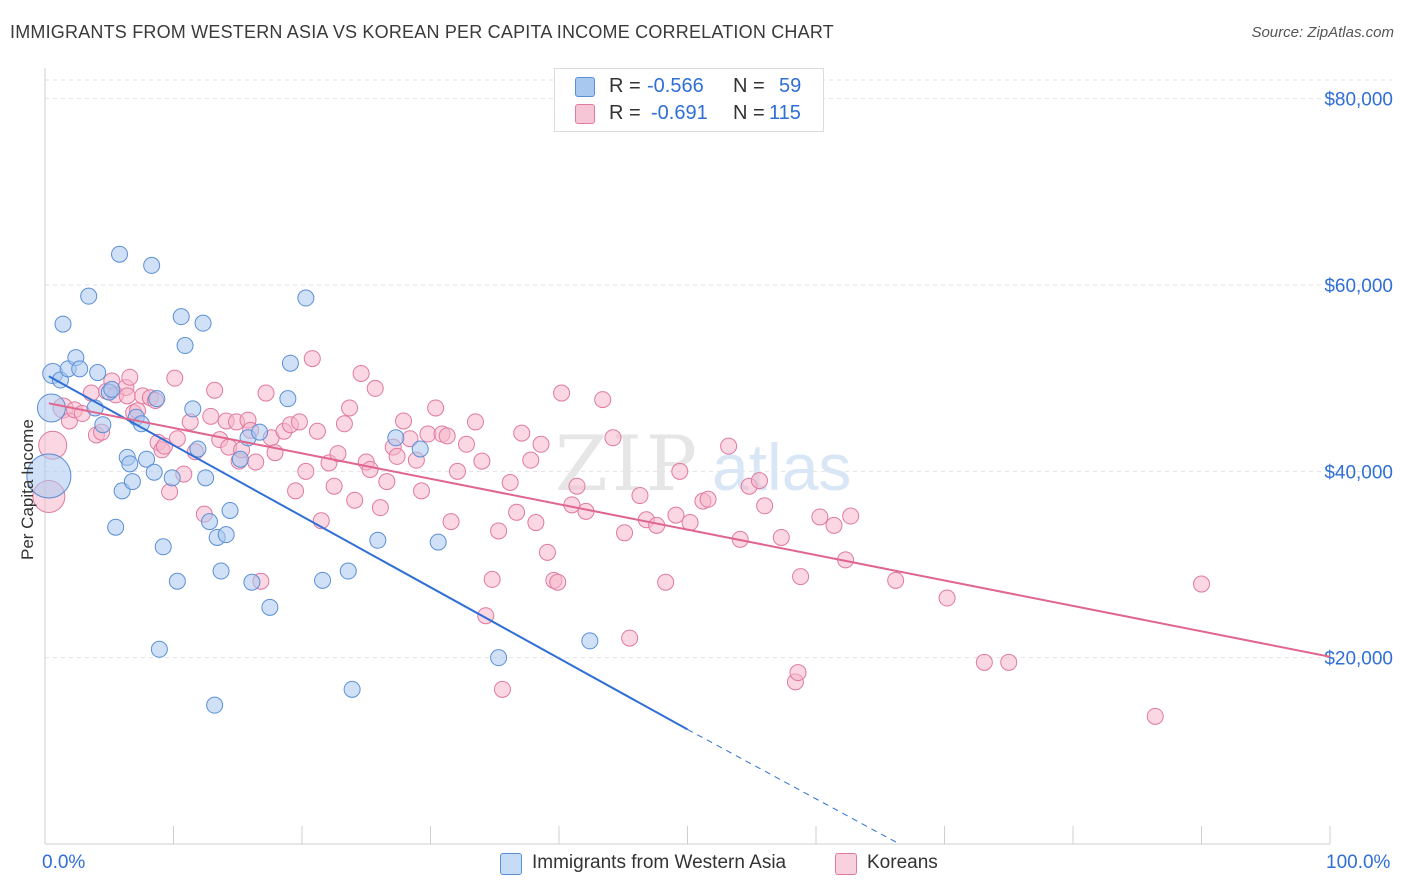 The image size is (1406, 892). What do you see at coordinates (749, 113) in the screenshot?
I see `n-label: N =` at bounding box center [749, 113].